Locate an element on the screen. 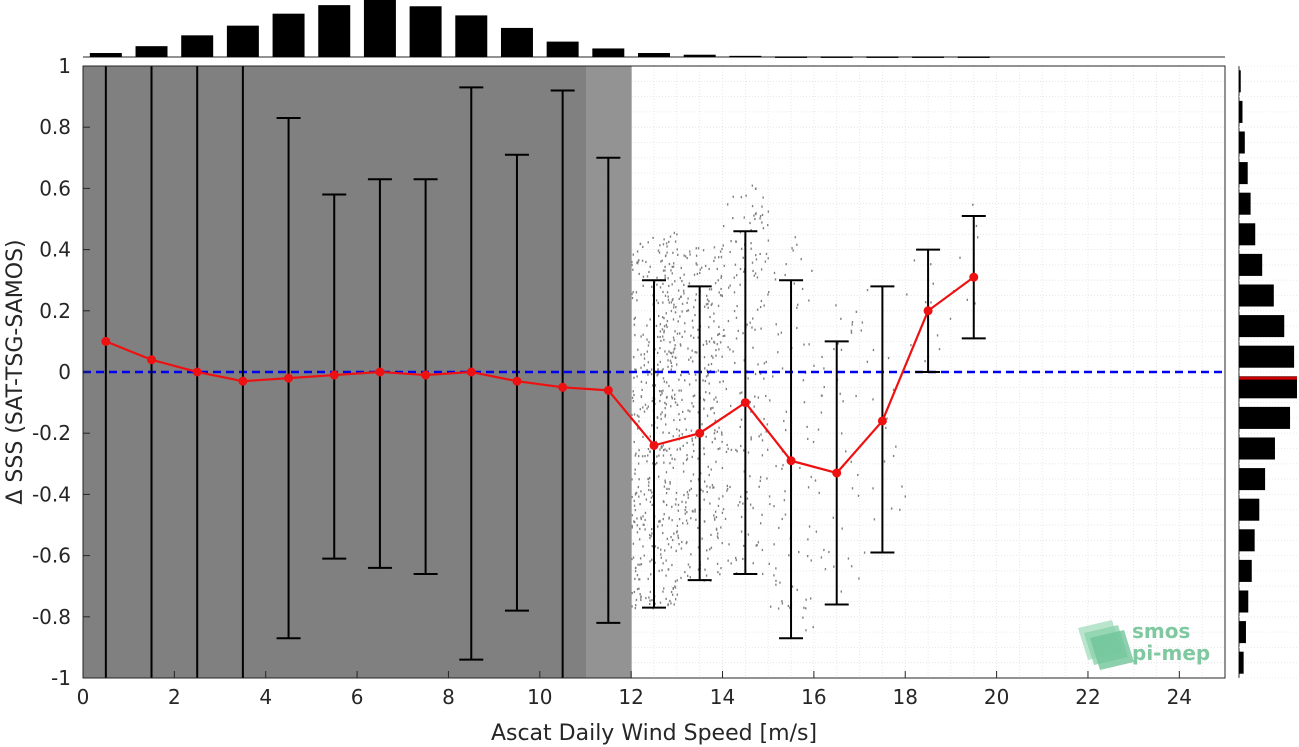 The image size is (1299, 747). x-tick-label: 10 is located at coordinates (539, 697).